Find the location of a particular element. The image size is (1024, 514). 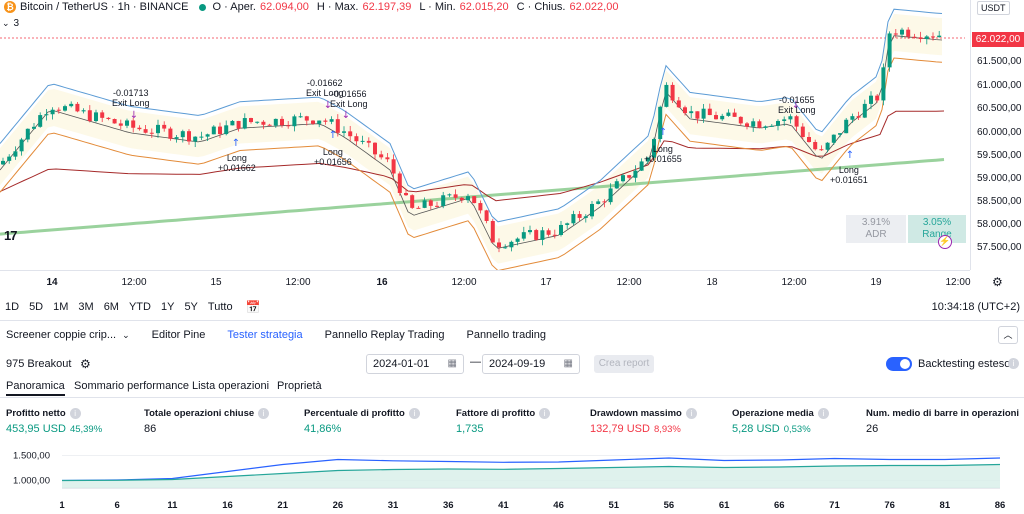

trade-label: Long +0.01651 is located at coordinates (849, 175).